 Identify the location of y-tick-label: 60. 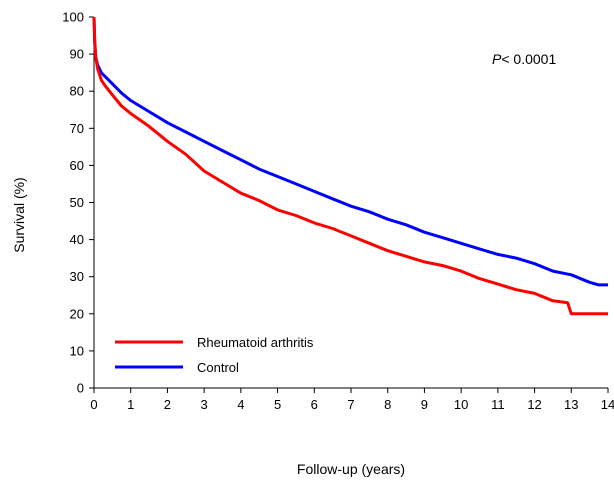
(77, 165).